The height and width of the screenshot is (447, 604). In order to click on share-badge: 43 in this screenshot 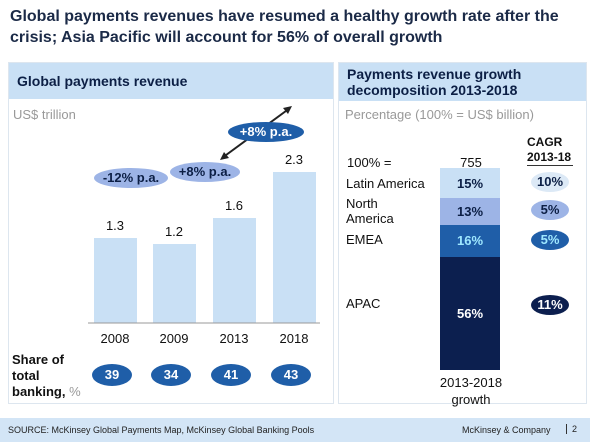, I will do `click(291, 375)`.